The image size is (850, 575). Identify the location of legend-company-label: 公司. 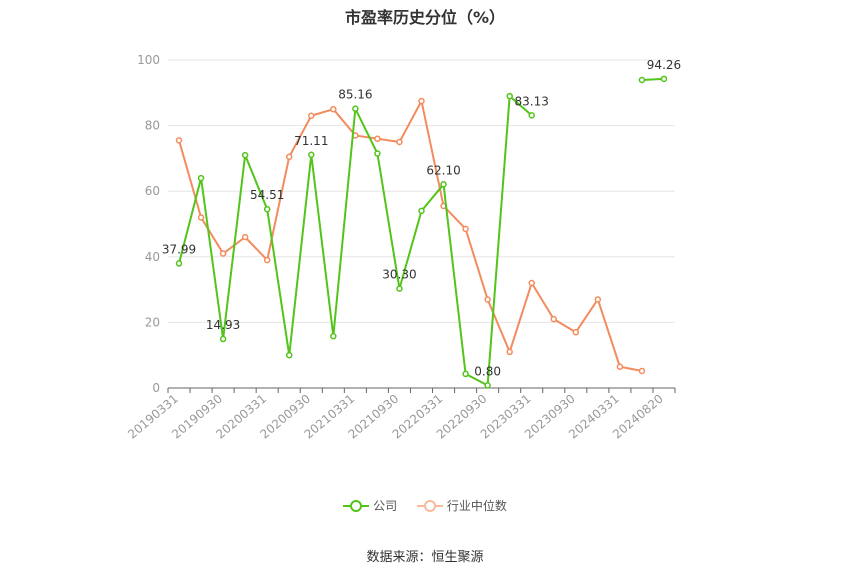
(385, 506).